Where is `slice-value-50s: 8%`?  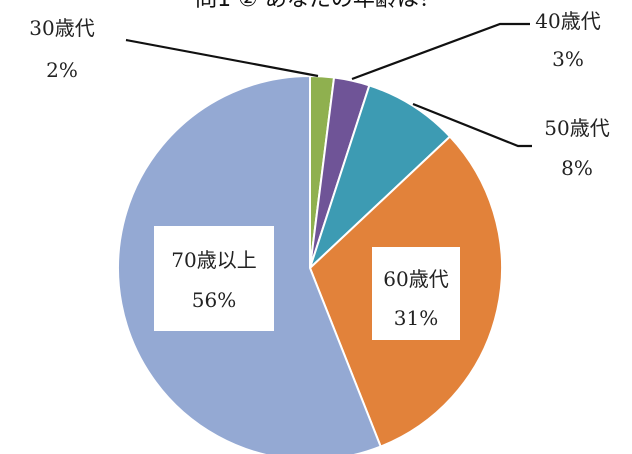
slice-value-50s: 8% is located at coordinates (577, 168).